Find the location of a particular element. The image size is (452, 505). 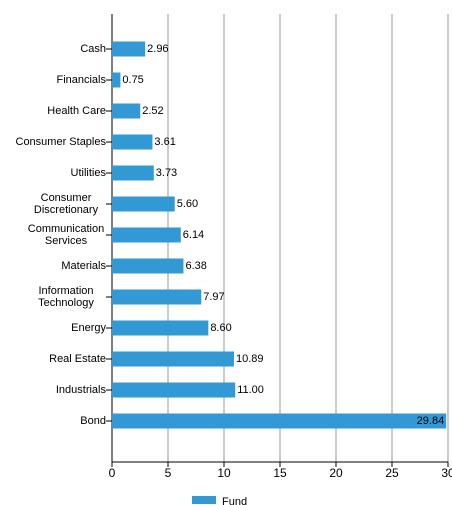

x-tick-label: 20 is located at coordinates (336, 473).